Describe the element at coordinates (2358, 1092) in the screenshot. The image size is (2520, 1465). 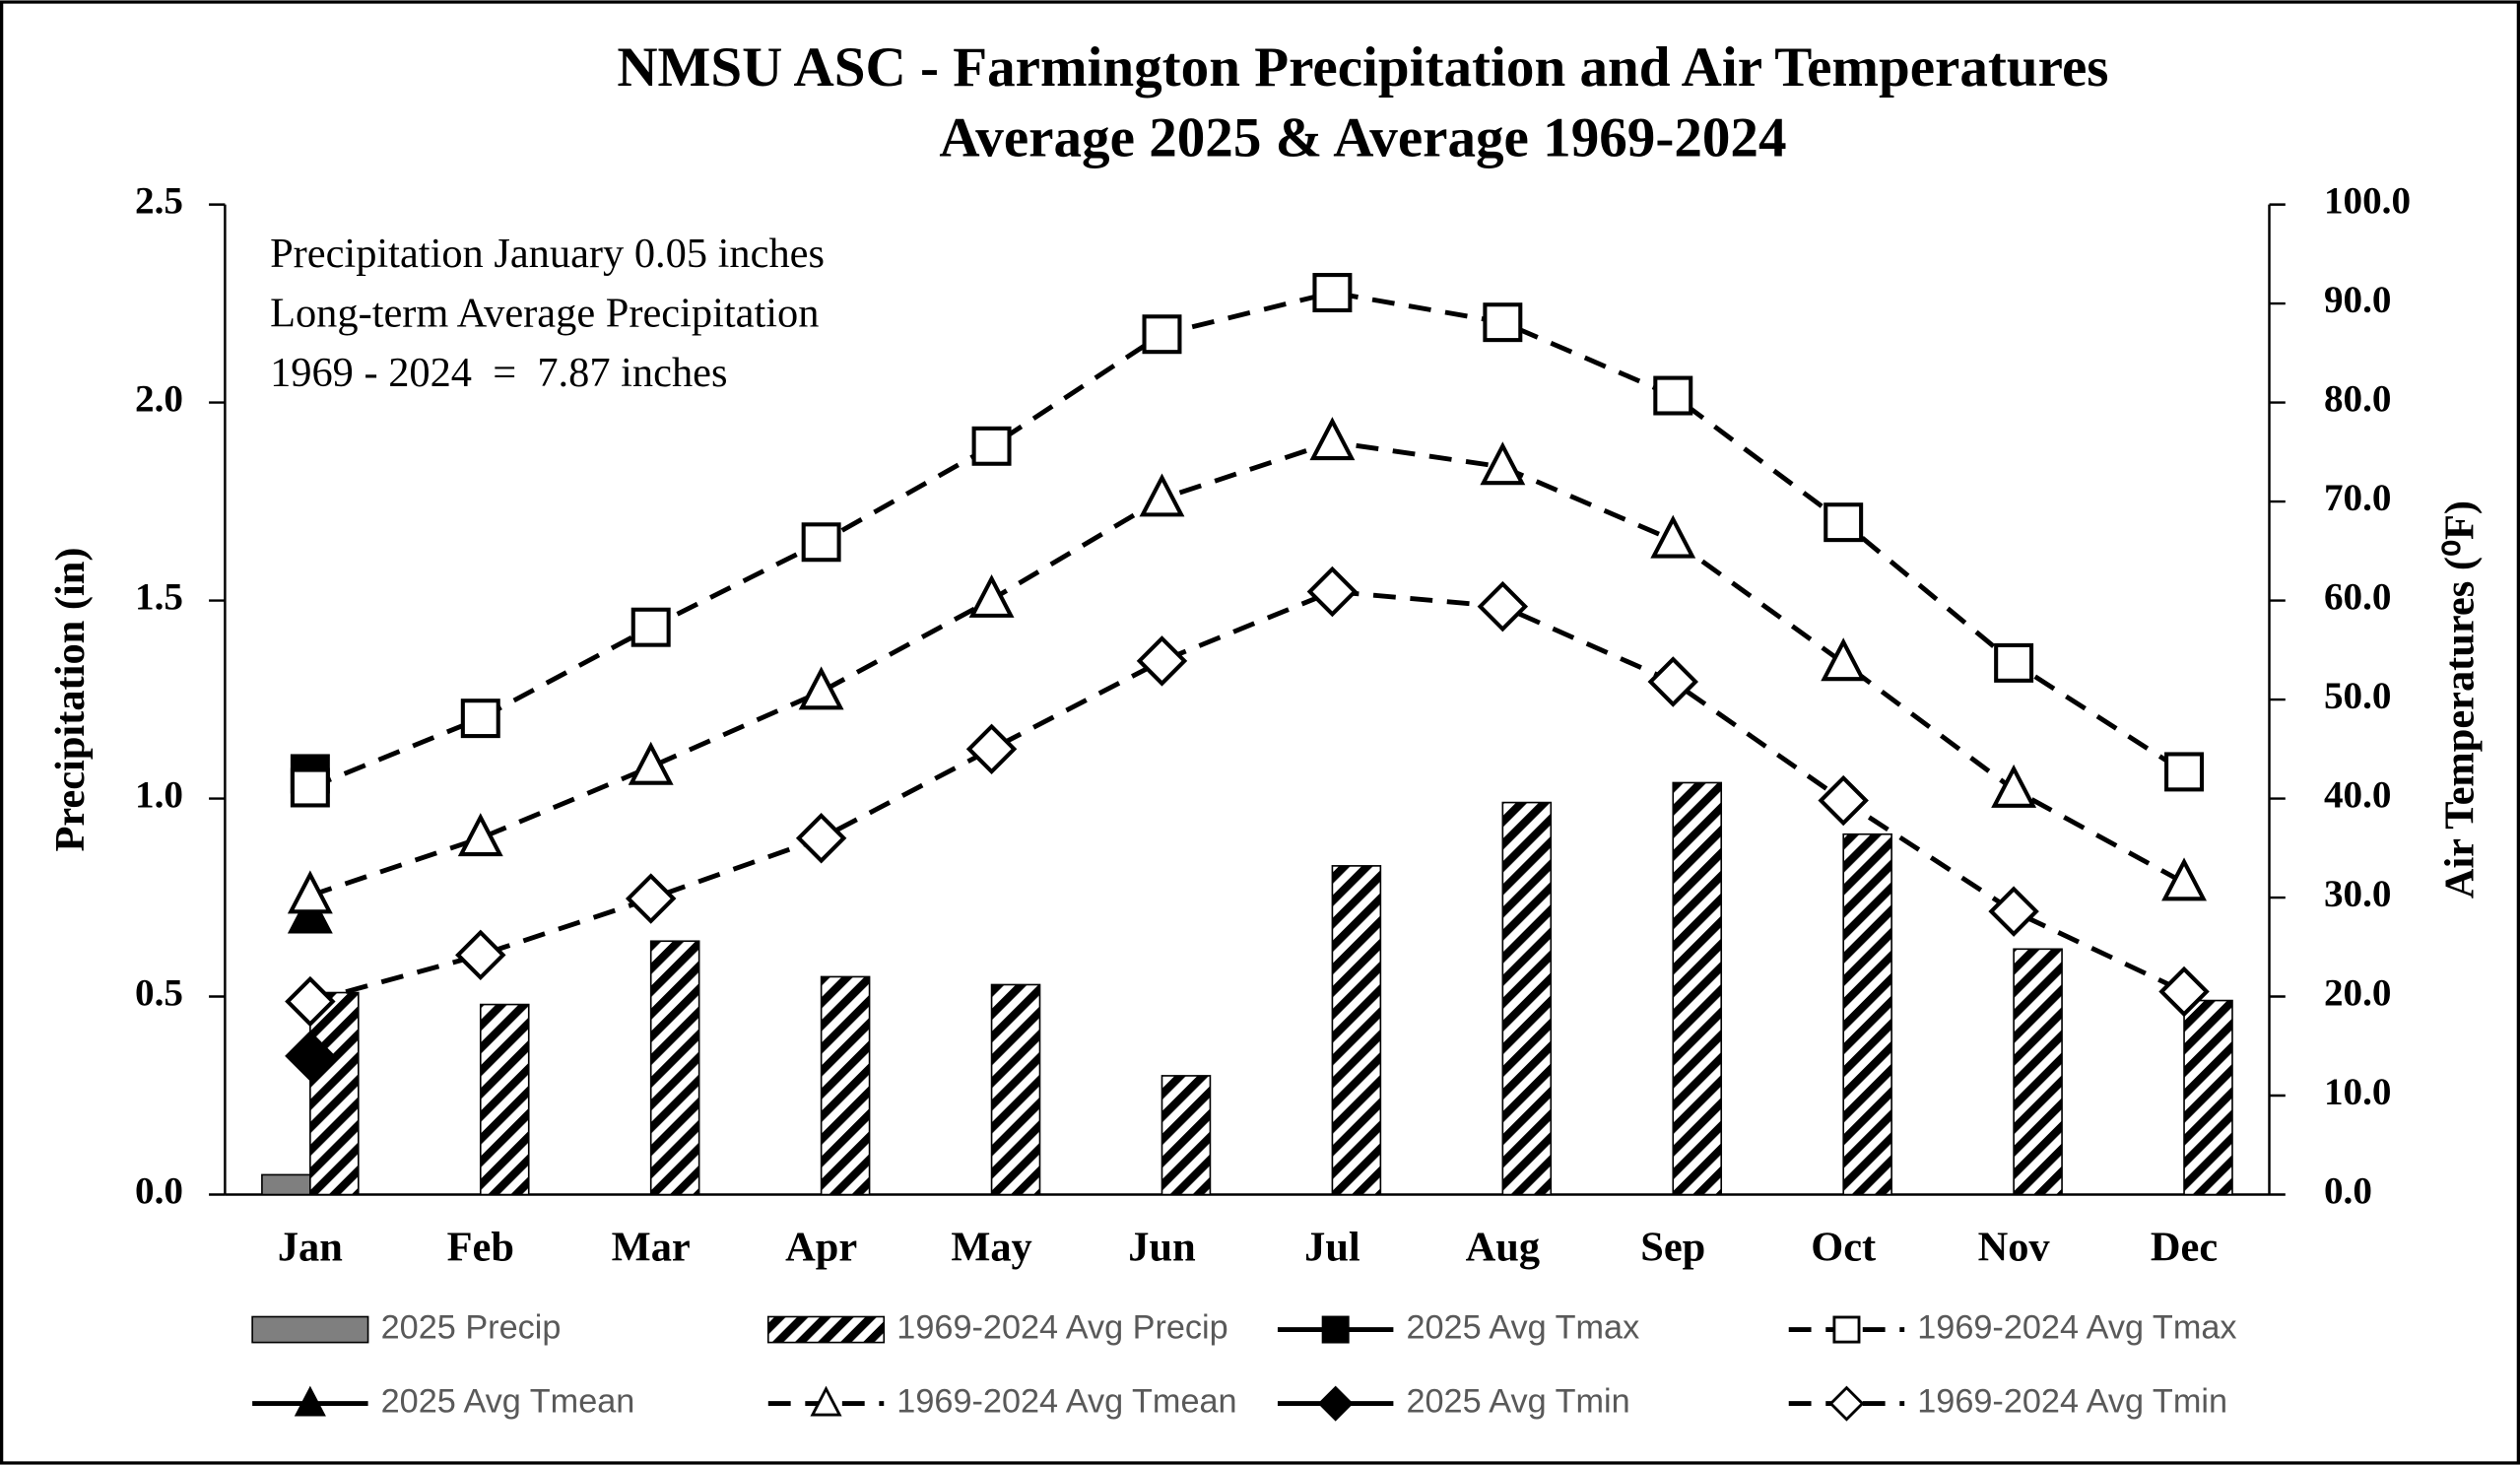
I see `y2-tick-label: 10.0` at that location.